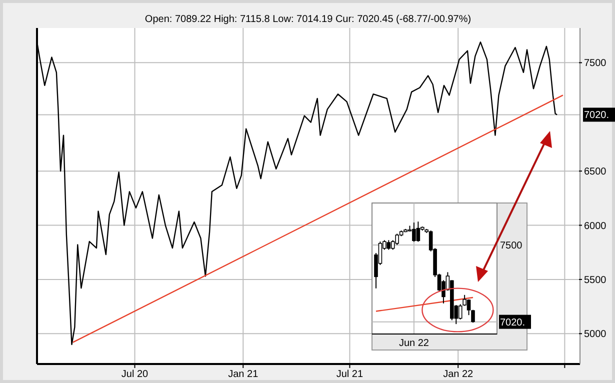 This screenshot has width=615, height=383. What do you see at coordinates (458, 374) in the screenshot?
I see `x-tick-label: Jan 22` at bounding box center [458, 374].